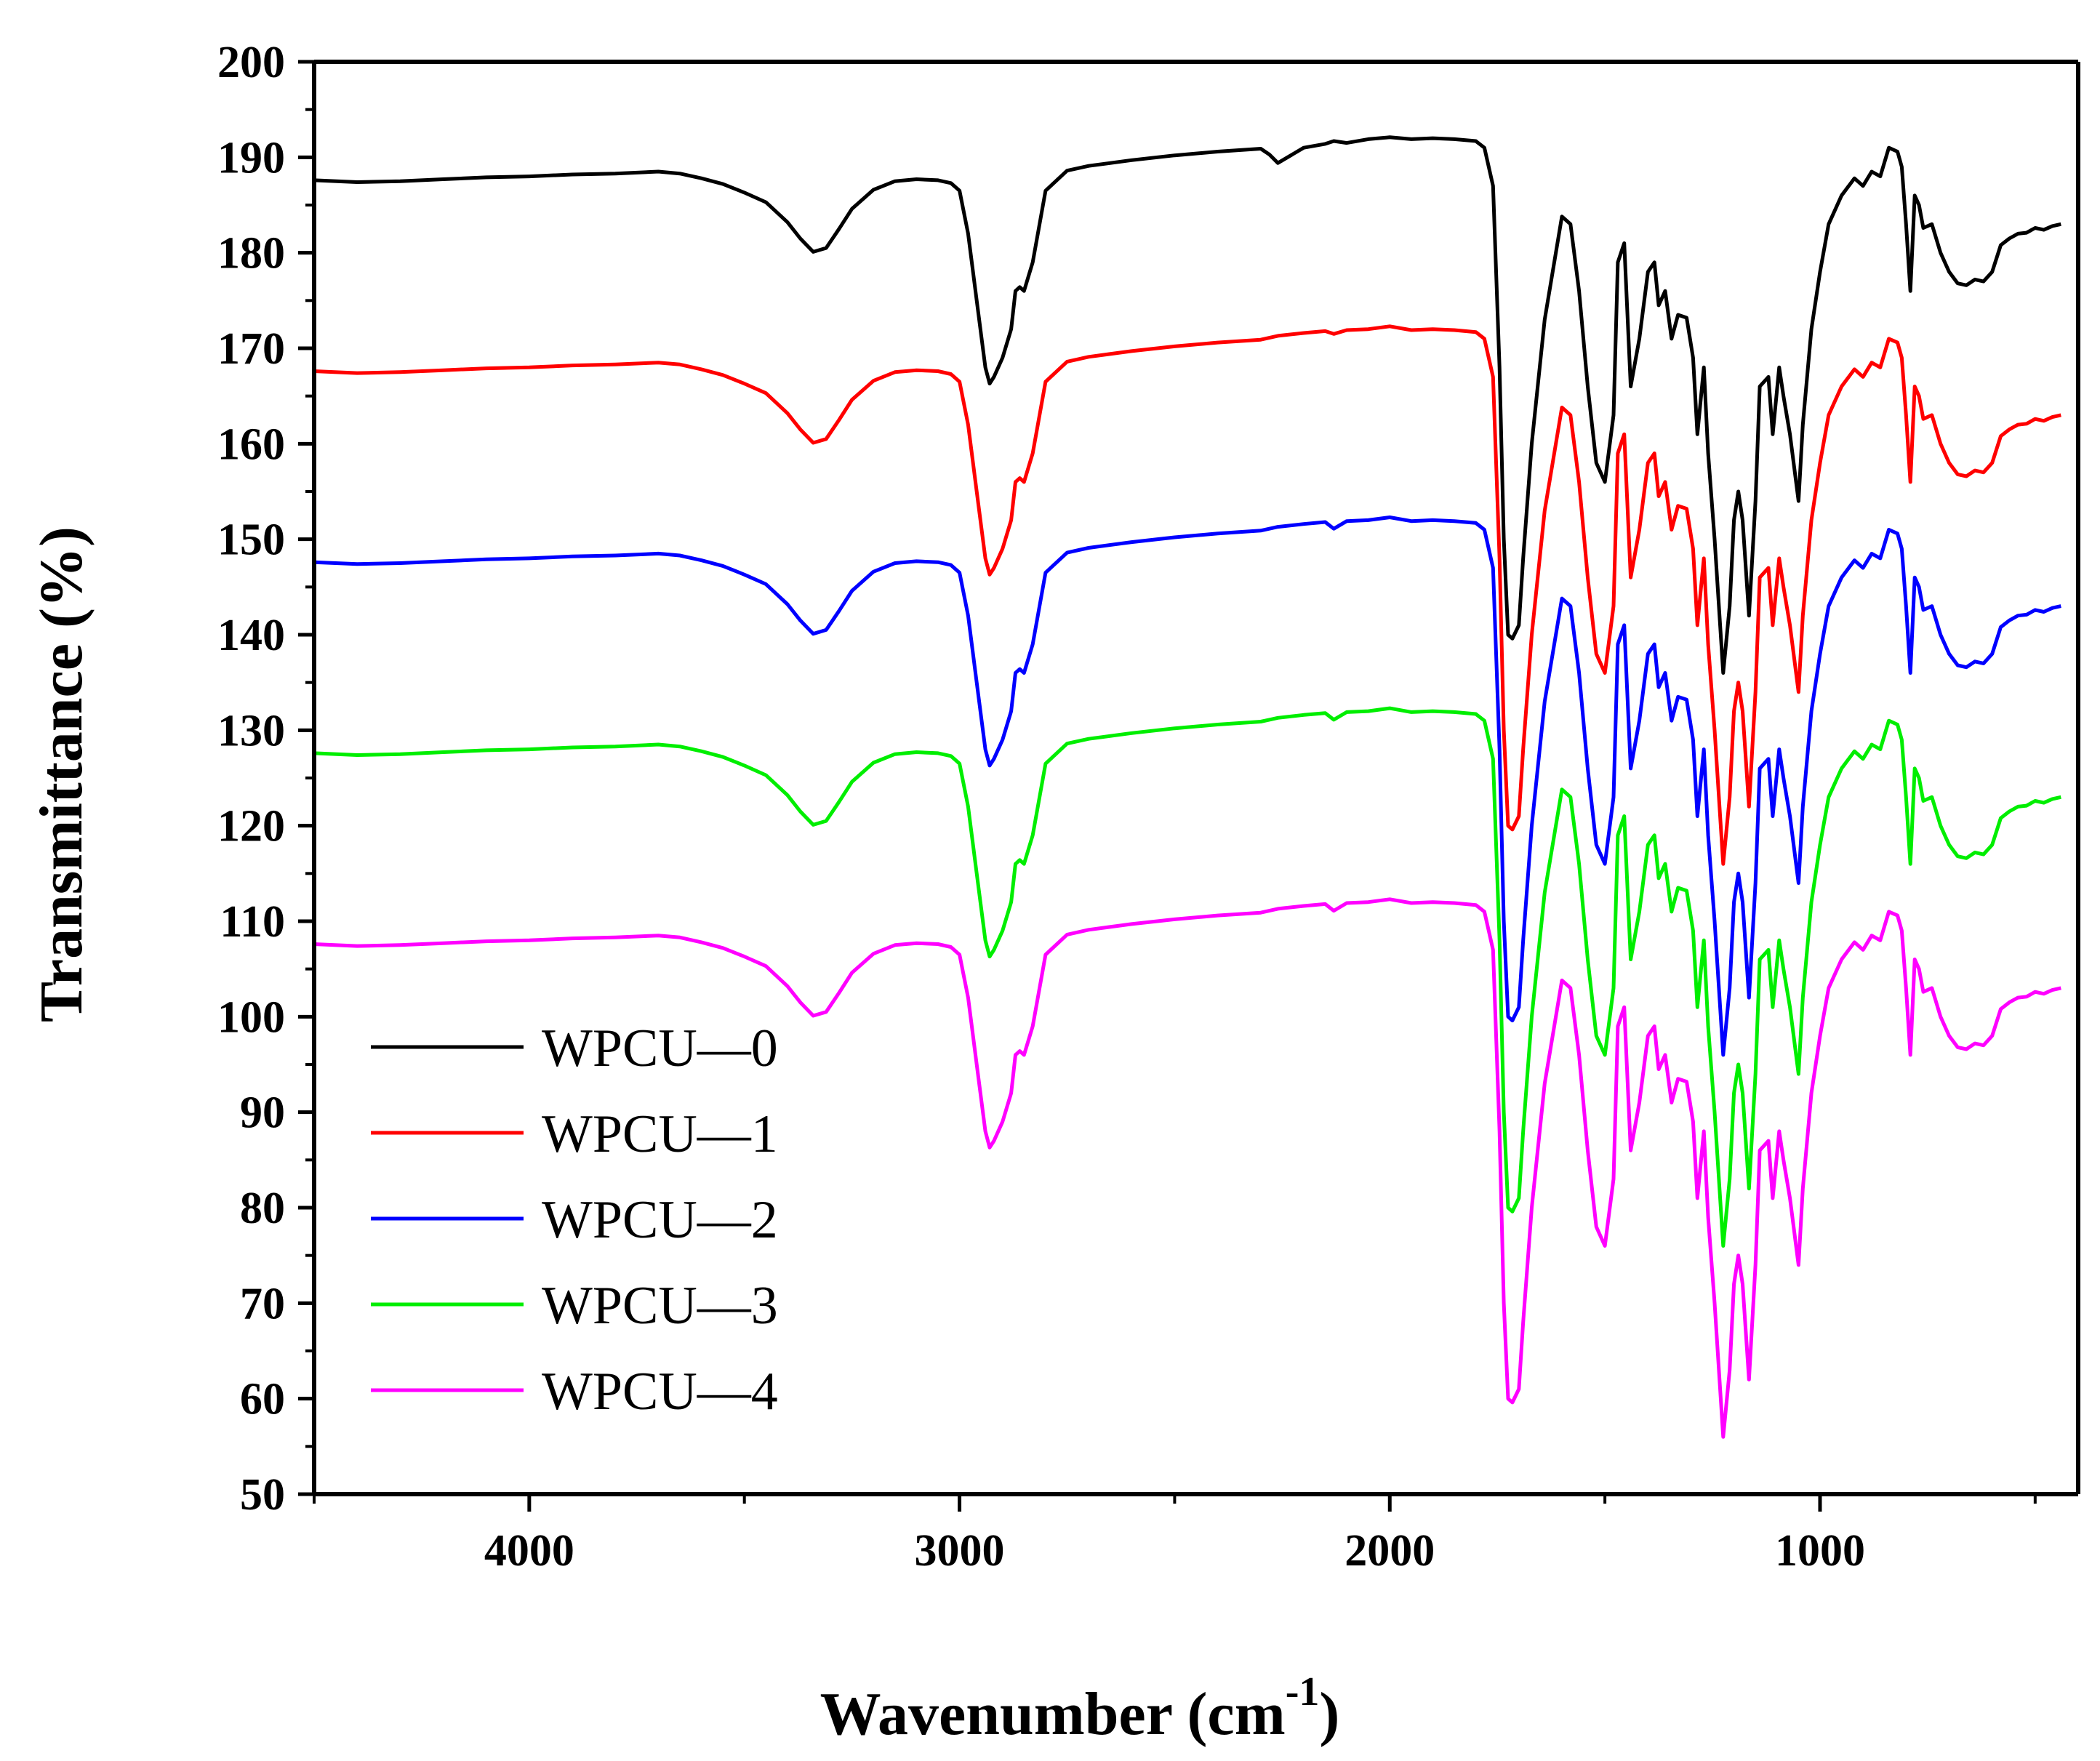 This screenshot has width=2100, height=1761. Describe the element at coordinates (960, 1551) in the screenshot. I see `x-tick-label: 3000` at that location.